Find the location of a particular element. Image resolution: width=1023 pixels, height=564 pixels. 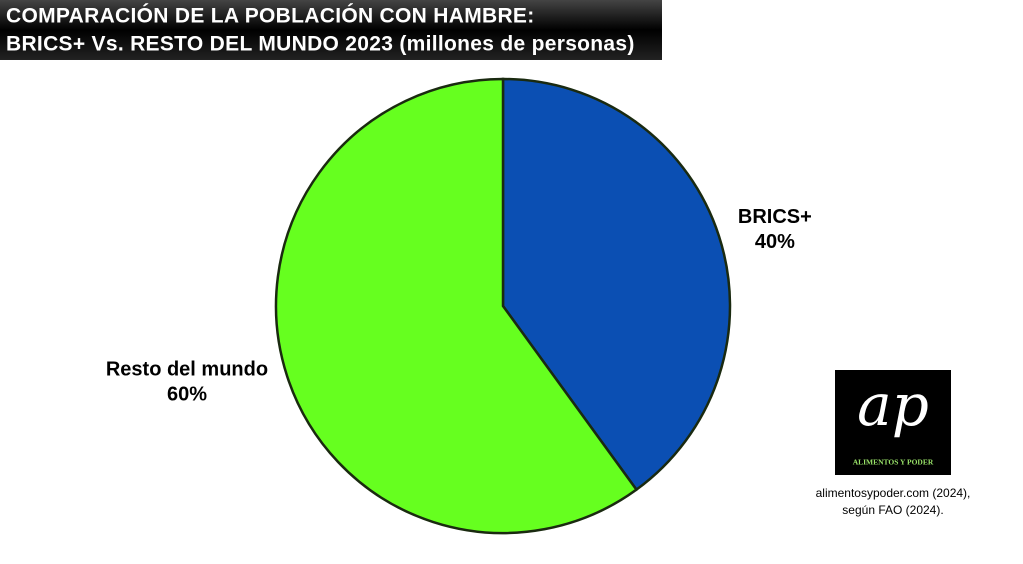

slice-label: BRICS+ is located at coordinates (775, 217).